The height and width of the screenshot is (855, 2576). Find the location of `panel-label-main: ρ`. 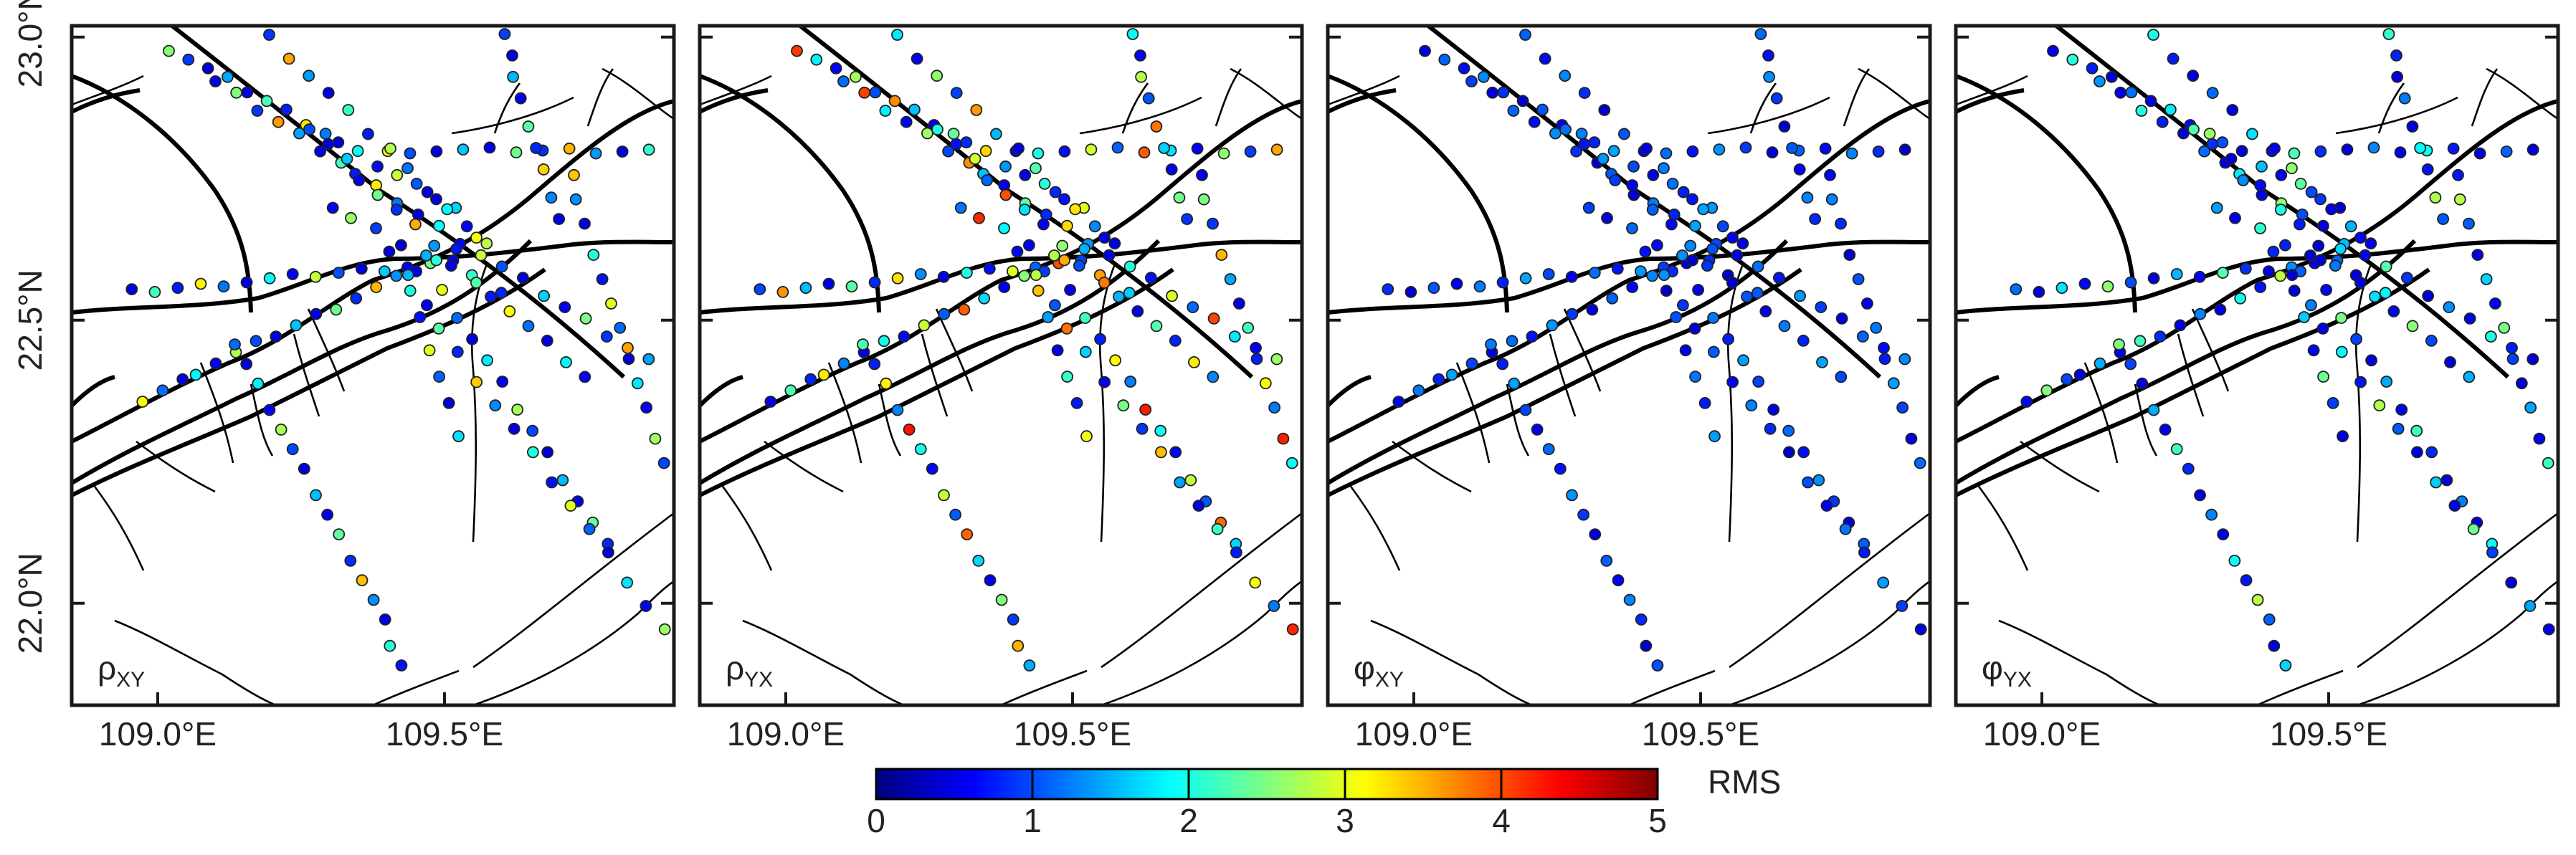

panel-label-main: ρ is located at coordinates (107, 668).